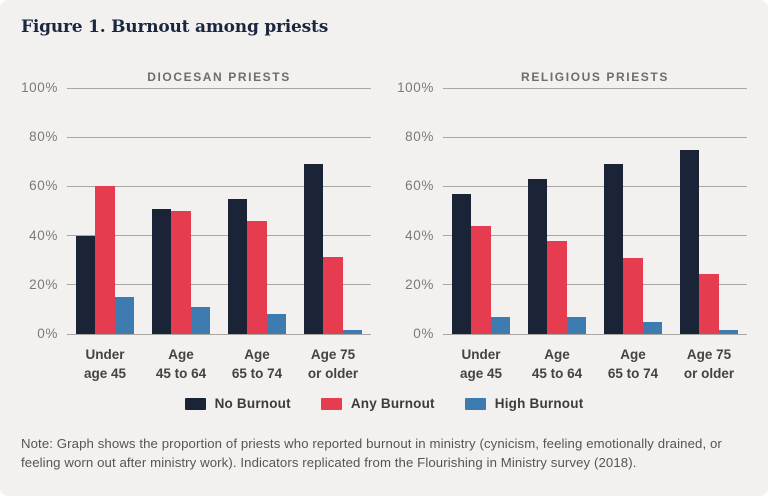 The height and width of the screenshot is (496, 768). What do you see at coordinates (331, 403) in the screenshot?
I see `any-burnout-swatch-icon` at bounding box center [331, 403].